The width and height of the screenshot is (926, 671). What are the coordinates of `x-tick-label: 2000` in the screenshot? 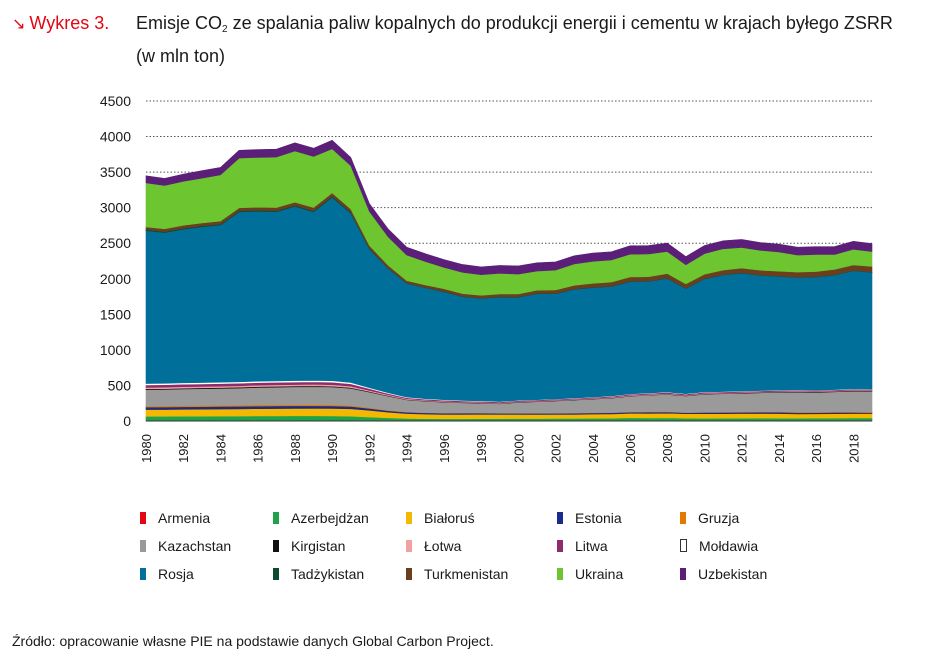 It's located at (518, 448).